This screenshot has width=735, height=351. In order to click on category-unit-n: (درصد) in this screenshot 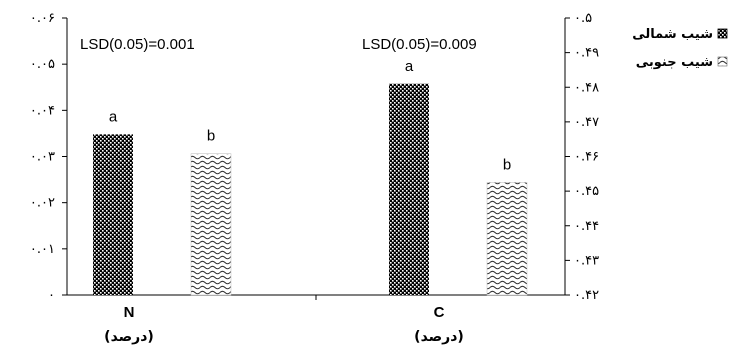, I will do `click(129, 337)`.